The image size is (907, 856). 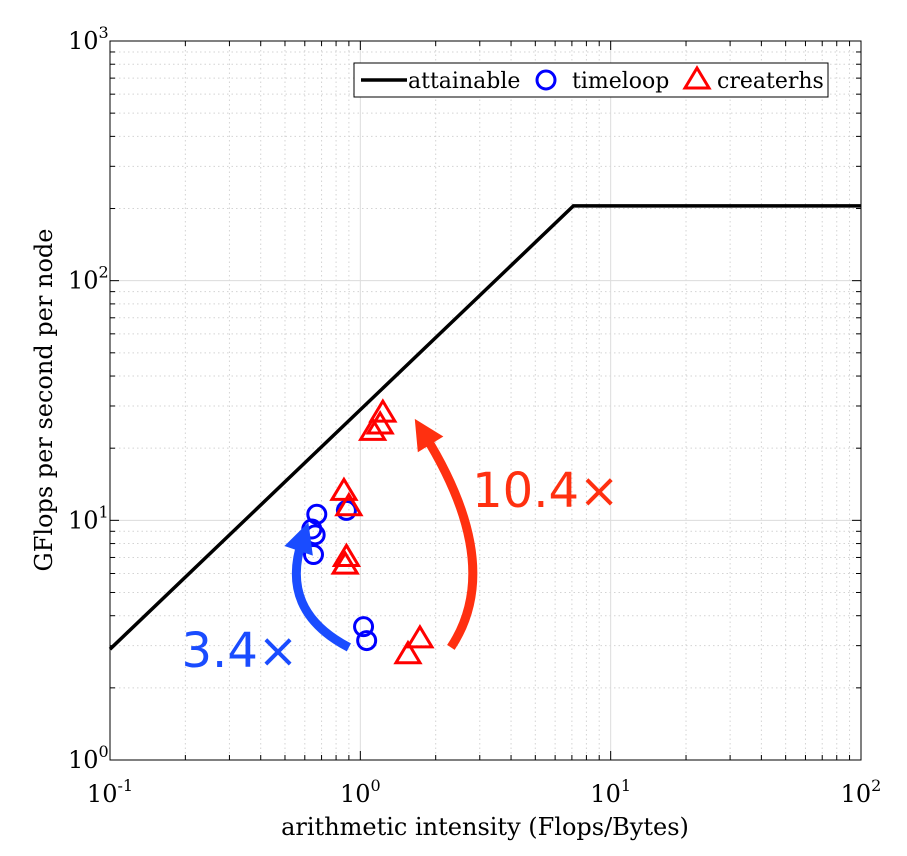 What do you see at coordinates (620, 81) in the screenshot?
I see `legend-label-timeloop: timeloop` at bounding box center [620, 81].